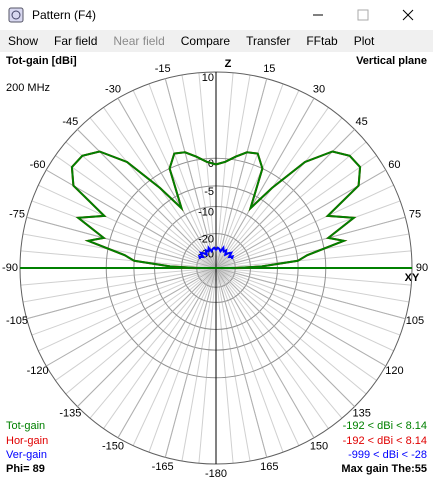 The image size is (433, 483). Describe the element at coordinates (319, 446) in the screenshot. I see `angle-tick-label: 150` at that location.